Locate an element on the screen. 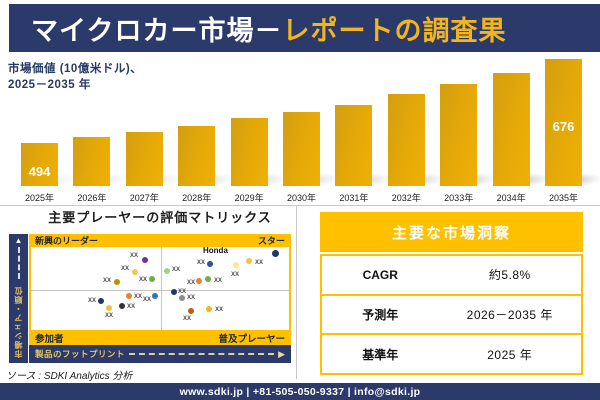 Image resolution: width=600 pixels, height=400 pixels. x-axis-tick-label: 2031年 is located at coordinates (354, 198).